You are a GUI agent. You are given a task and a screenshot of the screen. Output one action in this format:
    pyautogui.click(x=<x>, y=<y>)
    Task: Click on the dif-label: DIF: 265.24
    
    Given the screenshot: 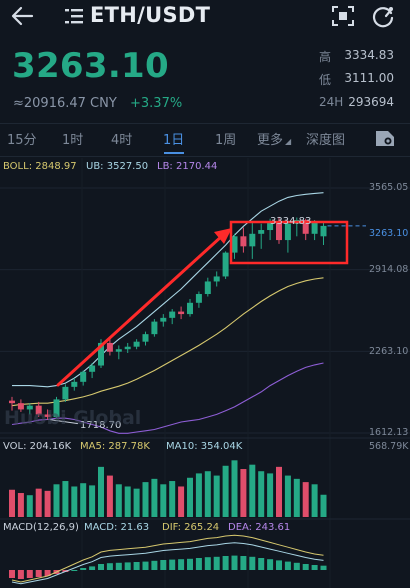 What is the action you would take?
    pyautogui.click(x=191, y=527)
    